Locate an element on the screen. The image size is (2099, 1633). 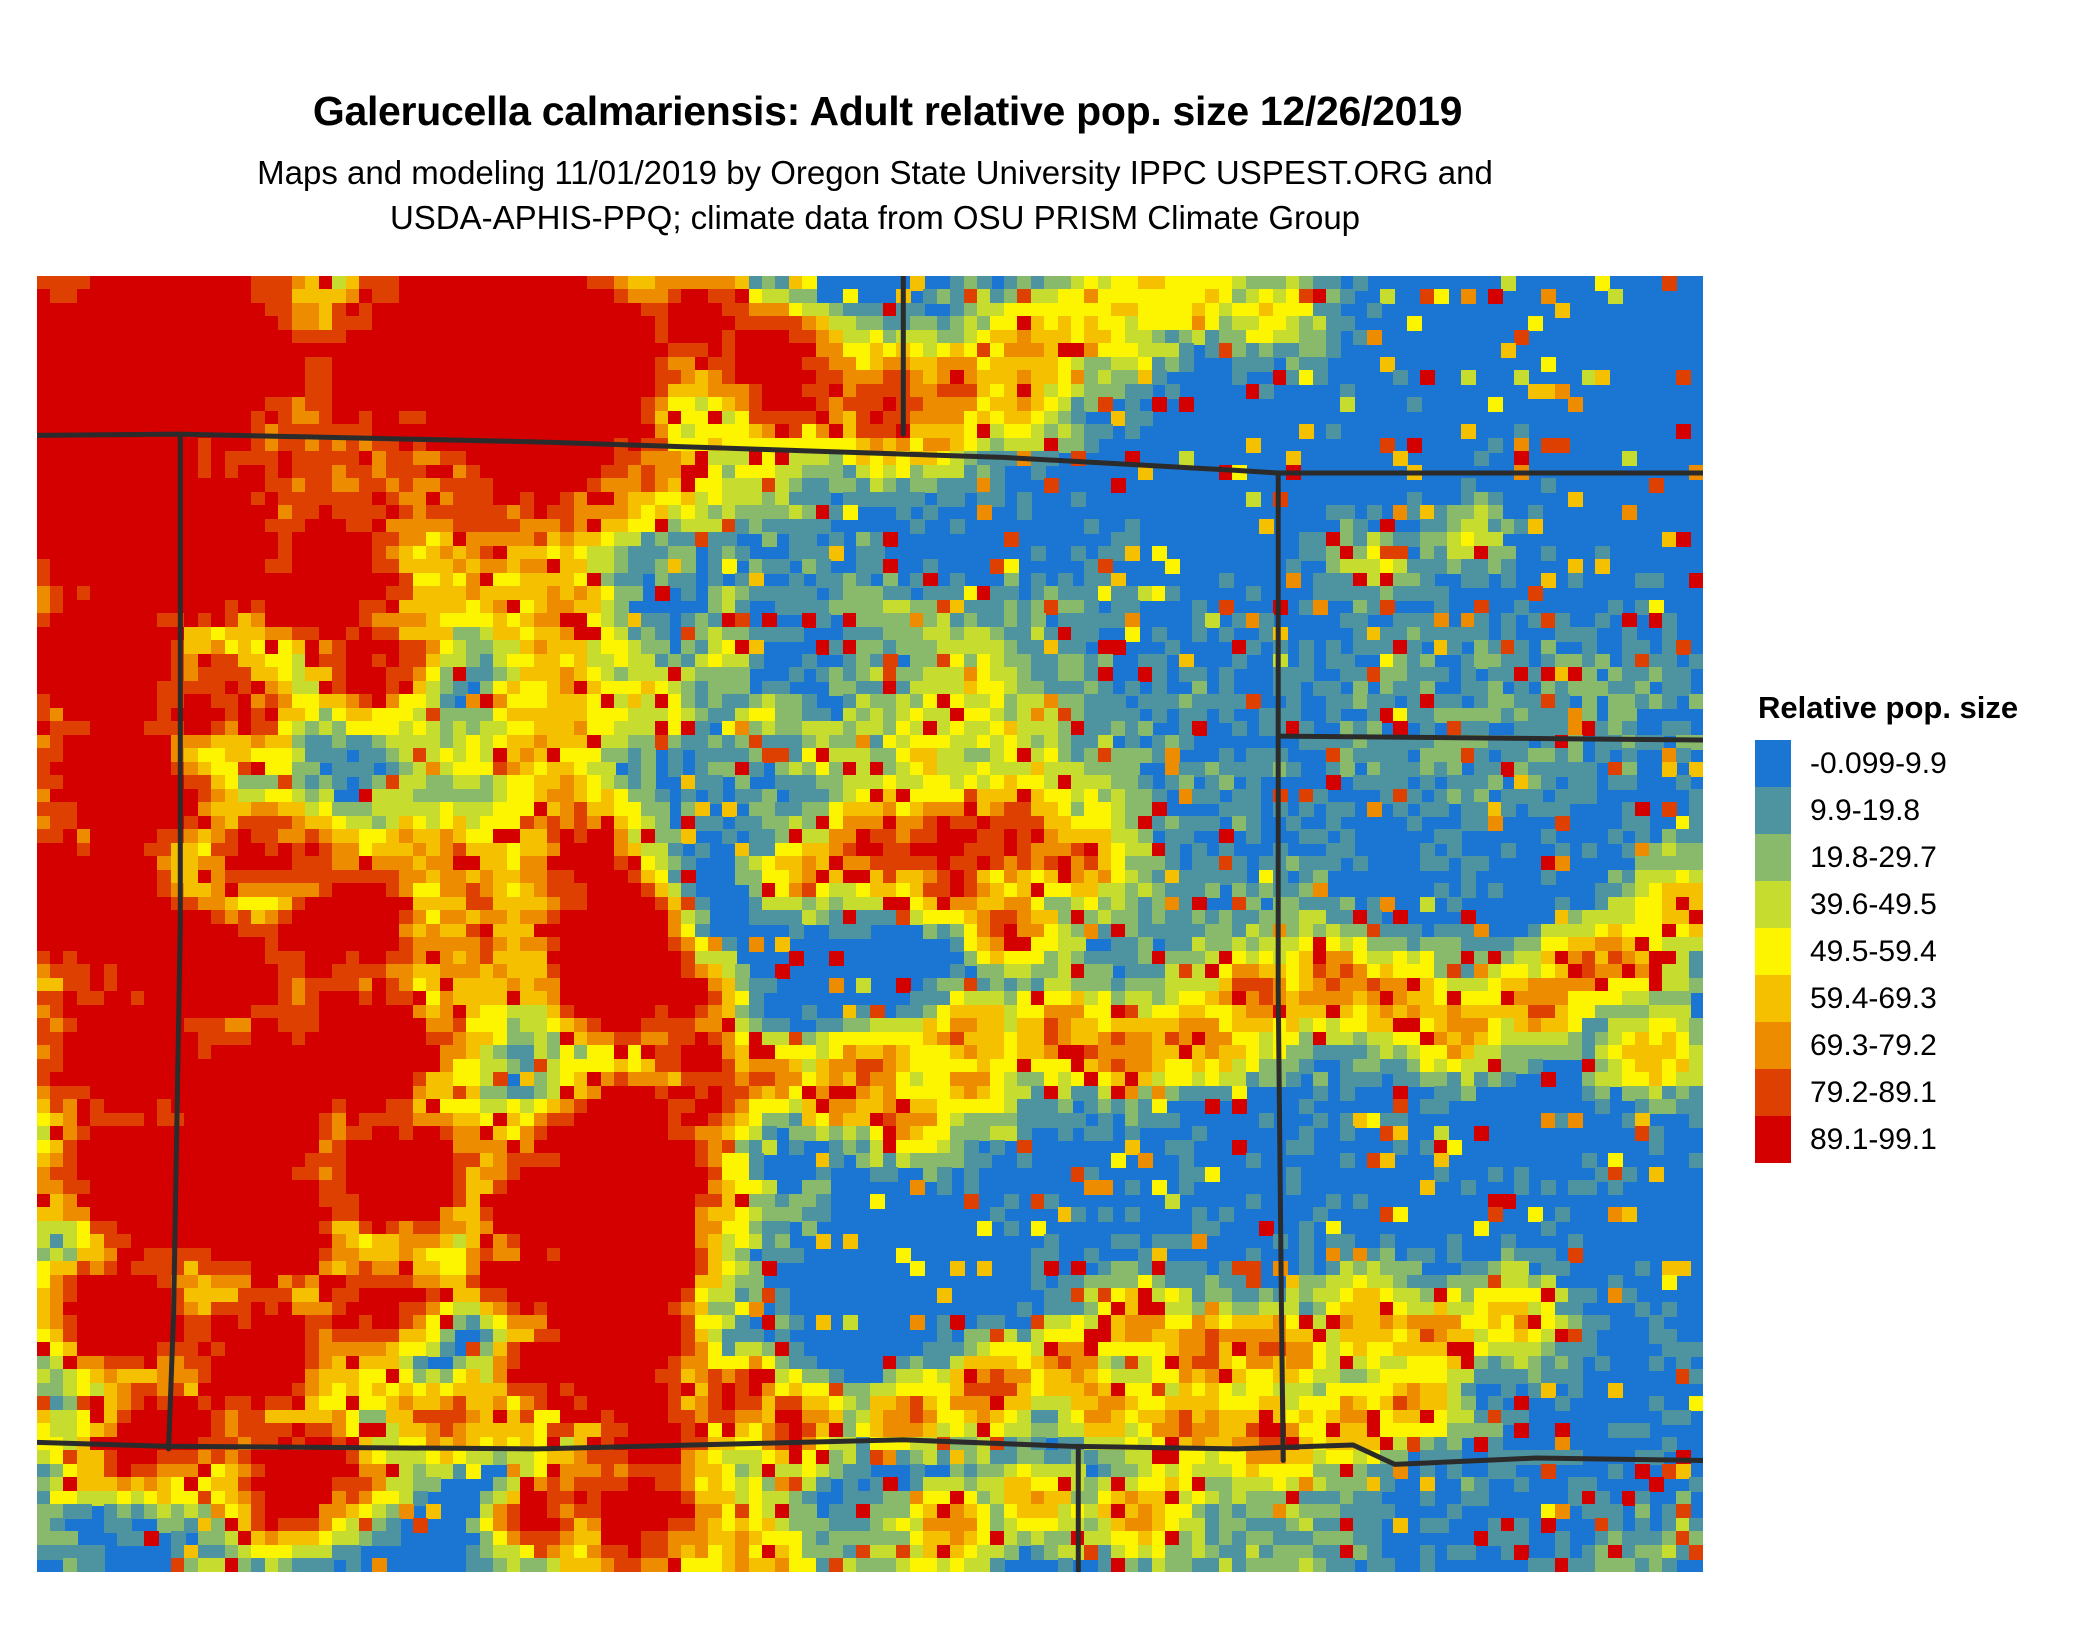
legend-row: -0.099-9.9 is located at coordinates (1920, 763).